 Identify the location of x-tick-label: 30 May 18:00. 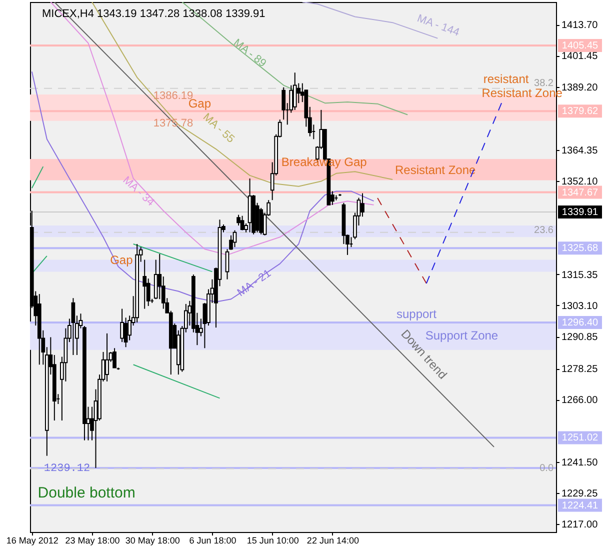
(152, 541).